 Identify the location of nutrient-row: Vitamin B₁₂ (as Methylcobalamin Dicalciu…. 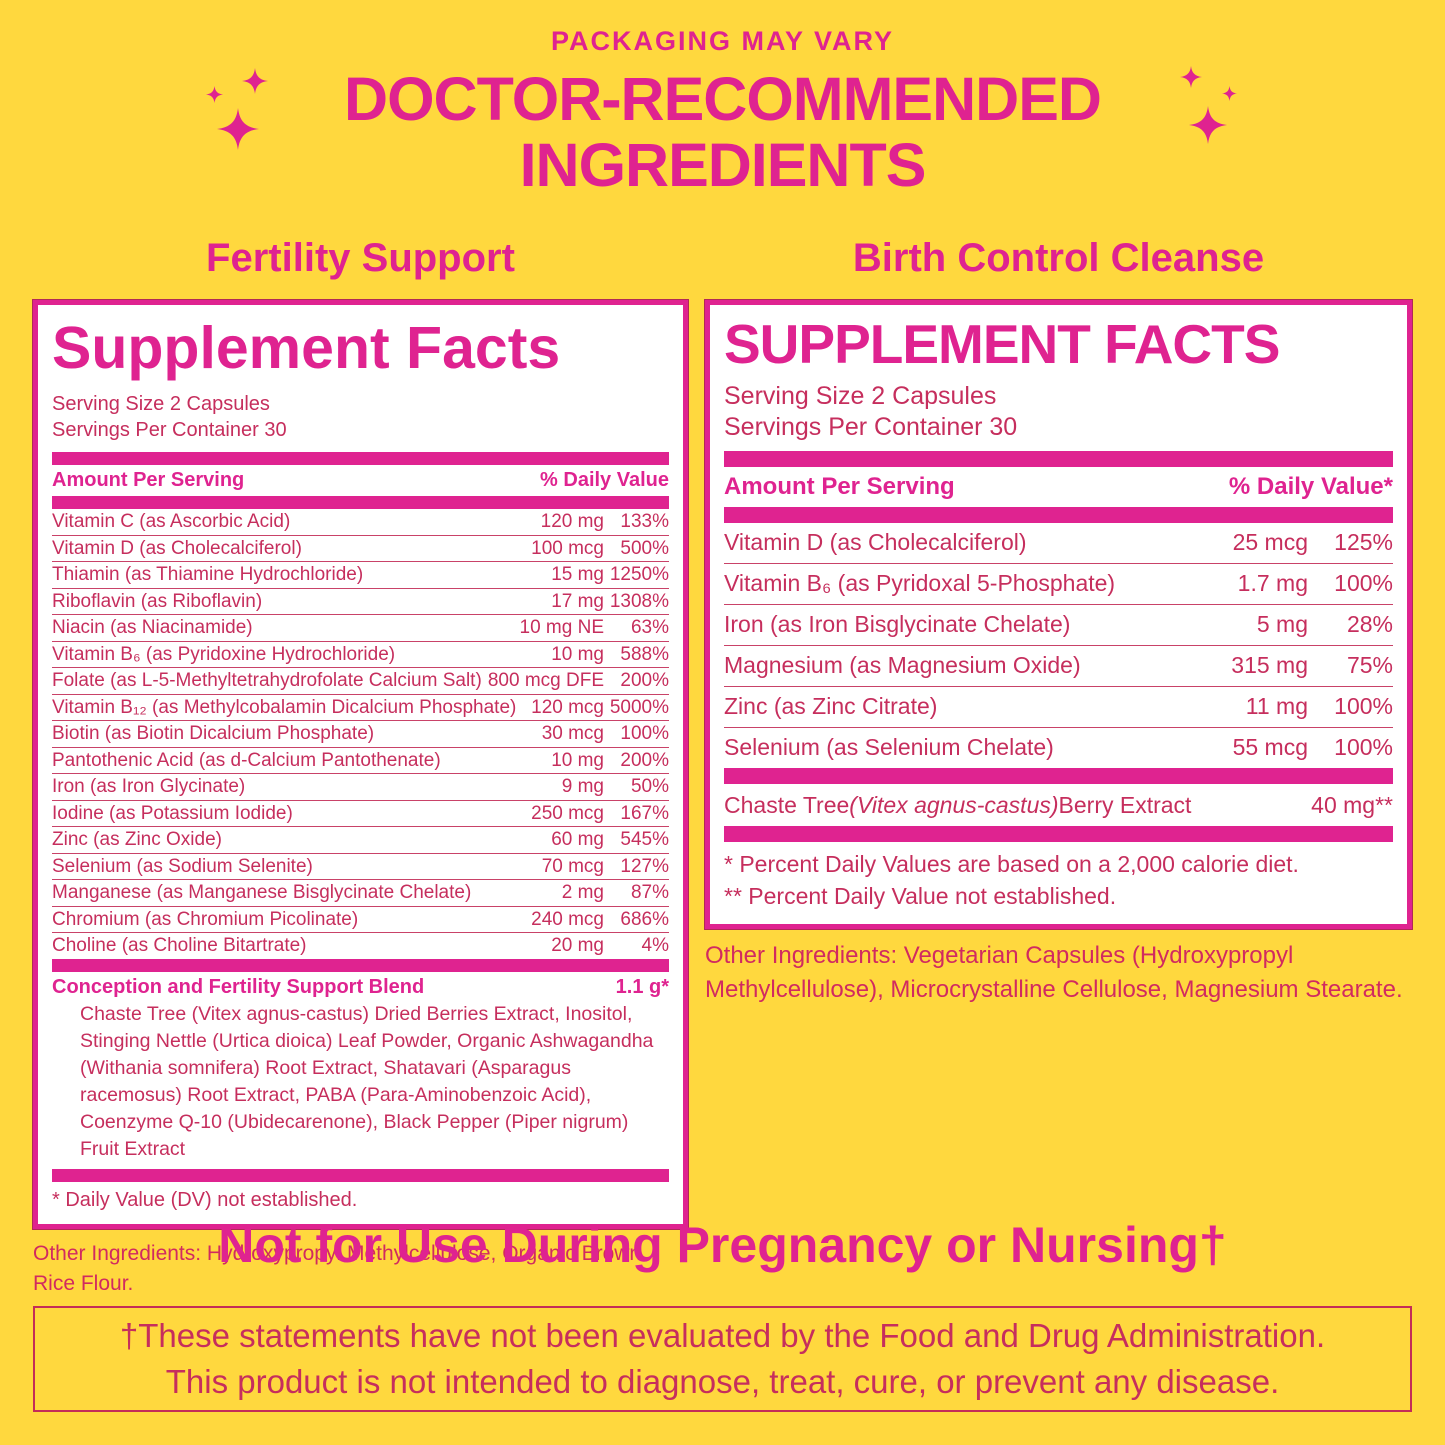
(360, 707).